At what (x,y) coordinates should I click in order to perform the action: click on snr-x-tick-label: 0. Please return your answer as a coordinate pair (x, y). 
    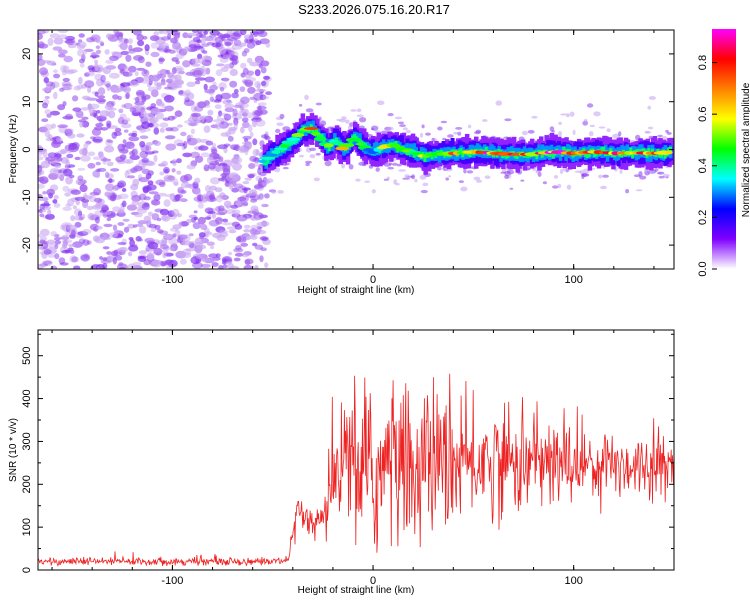
    Looking at the image, I should click on (373, 581).